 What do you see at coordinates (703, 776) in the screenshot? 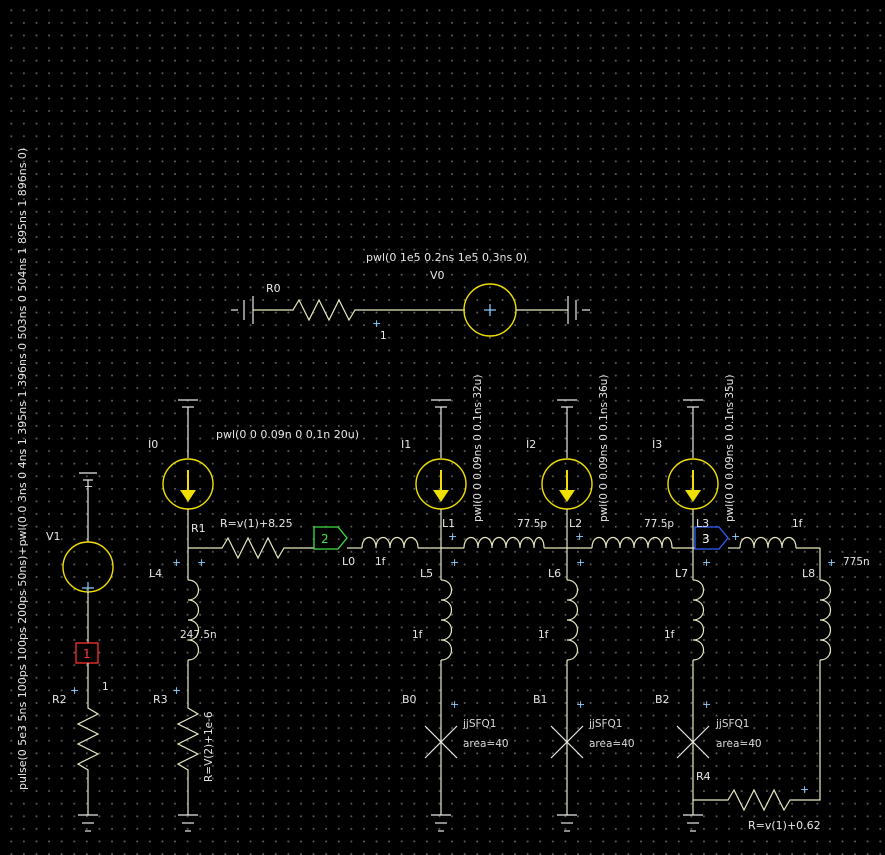
I see `r4-label: R4` at bounding box center [703, 776].